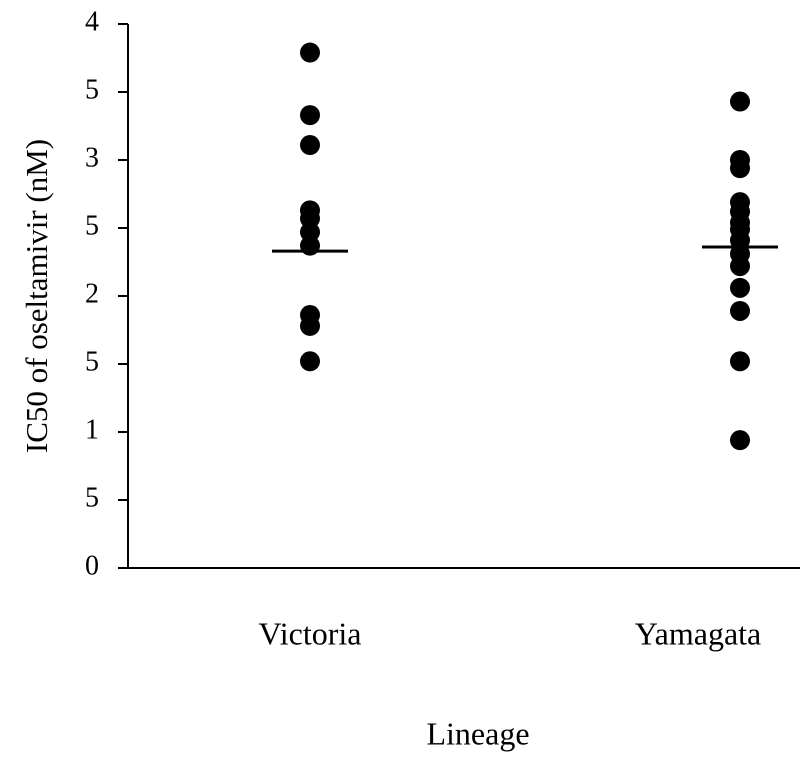  What do you see at coordinates (92, 157) in the screenshot?
I see `y-tick-label: 3` at bounding box center [92, 157].